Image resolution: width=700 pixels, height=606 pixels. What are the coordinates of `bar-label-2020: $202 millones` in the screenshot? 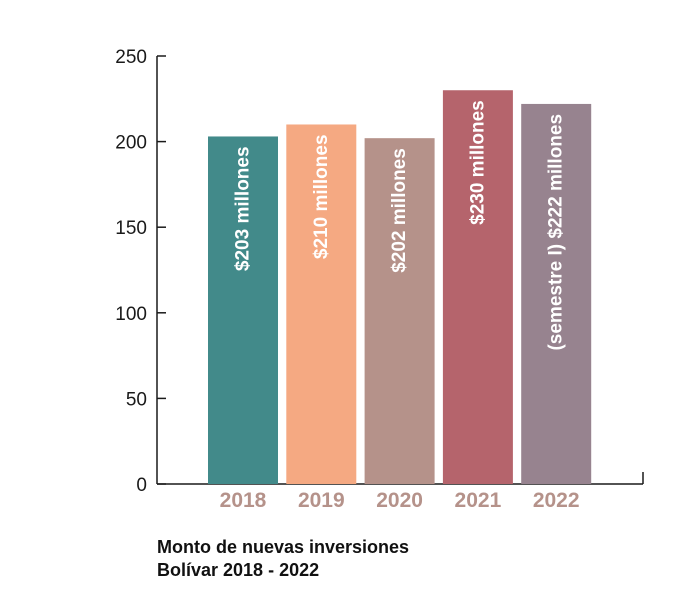 It's located at (399, 210).